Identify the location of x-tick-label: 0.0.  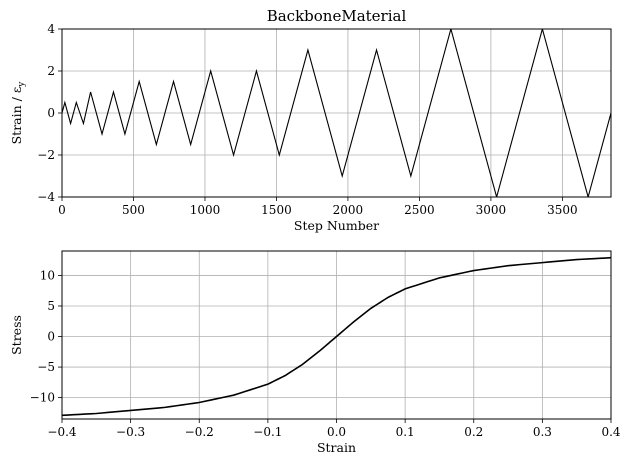
(336, 432).